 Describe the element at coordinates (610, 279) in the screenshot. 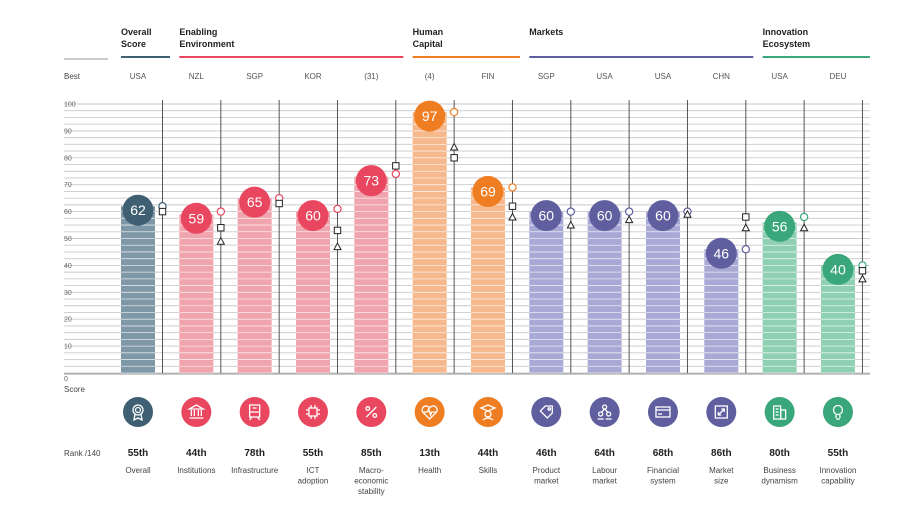

I see `pillar-column: USA 60 64th Labour market` at that location.